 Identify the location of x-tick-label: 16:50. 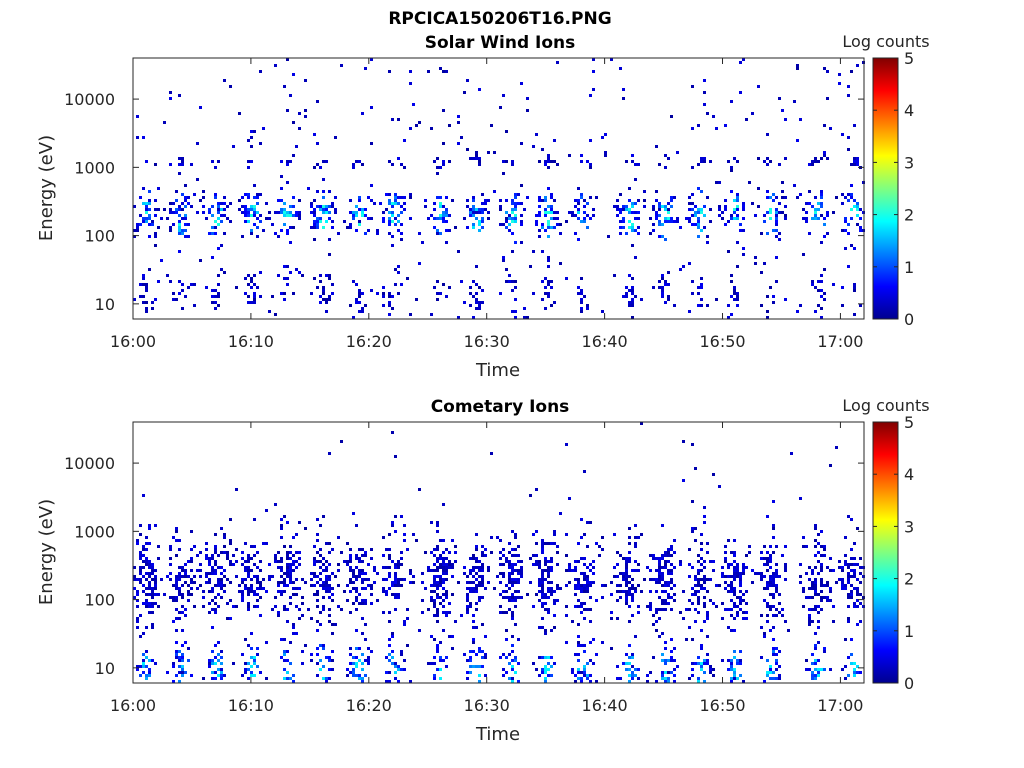
(722, 705).